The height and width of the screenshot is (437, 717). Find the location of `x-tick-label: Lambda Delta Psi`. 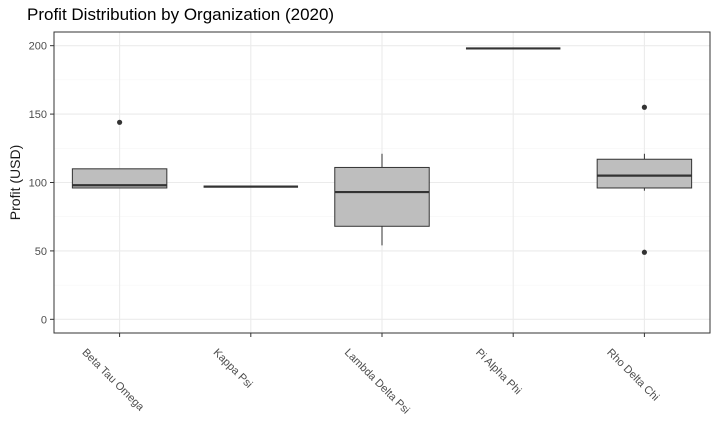

x-tick-label: Lambda Delta Psi is located at coordinates (377, 382).